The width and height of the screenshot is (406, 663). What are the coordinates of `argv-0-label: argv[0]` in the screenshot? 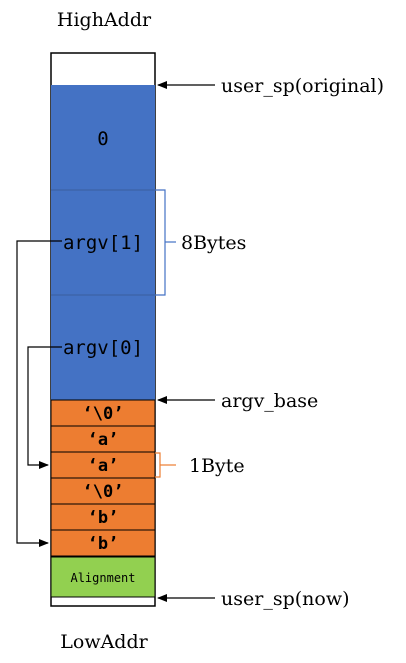 It's located at (103, 348).